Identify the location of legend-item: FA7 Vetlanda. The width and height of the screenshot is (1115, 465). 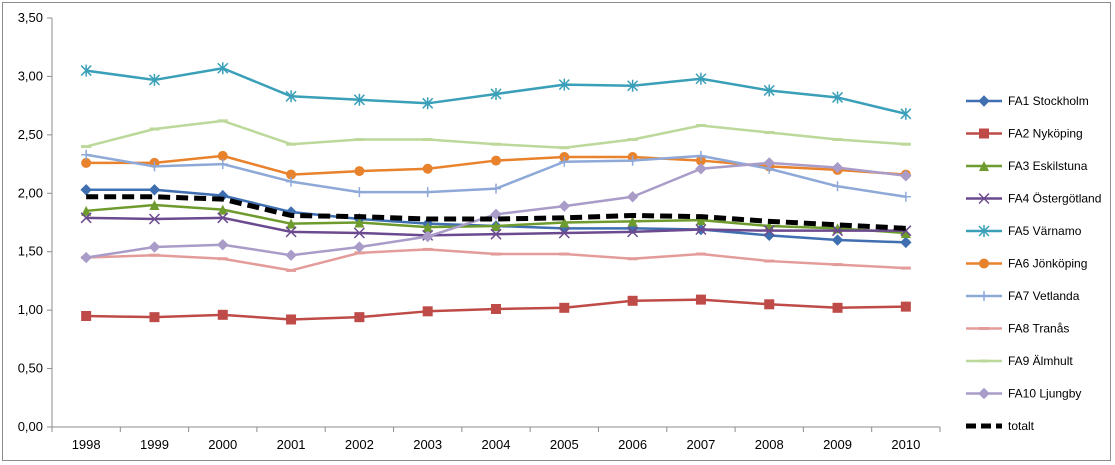
(1023, 296).